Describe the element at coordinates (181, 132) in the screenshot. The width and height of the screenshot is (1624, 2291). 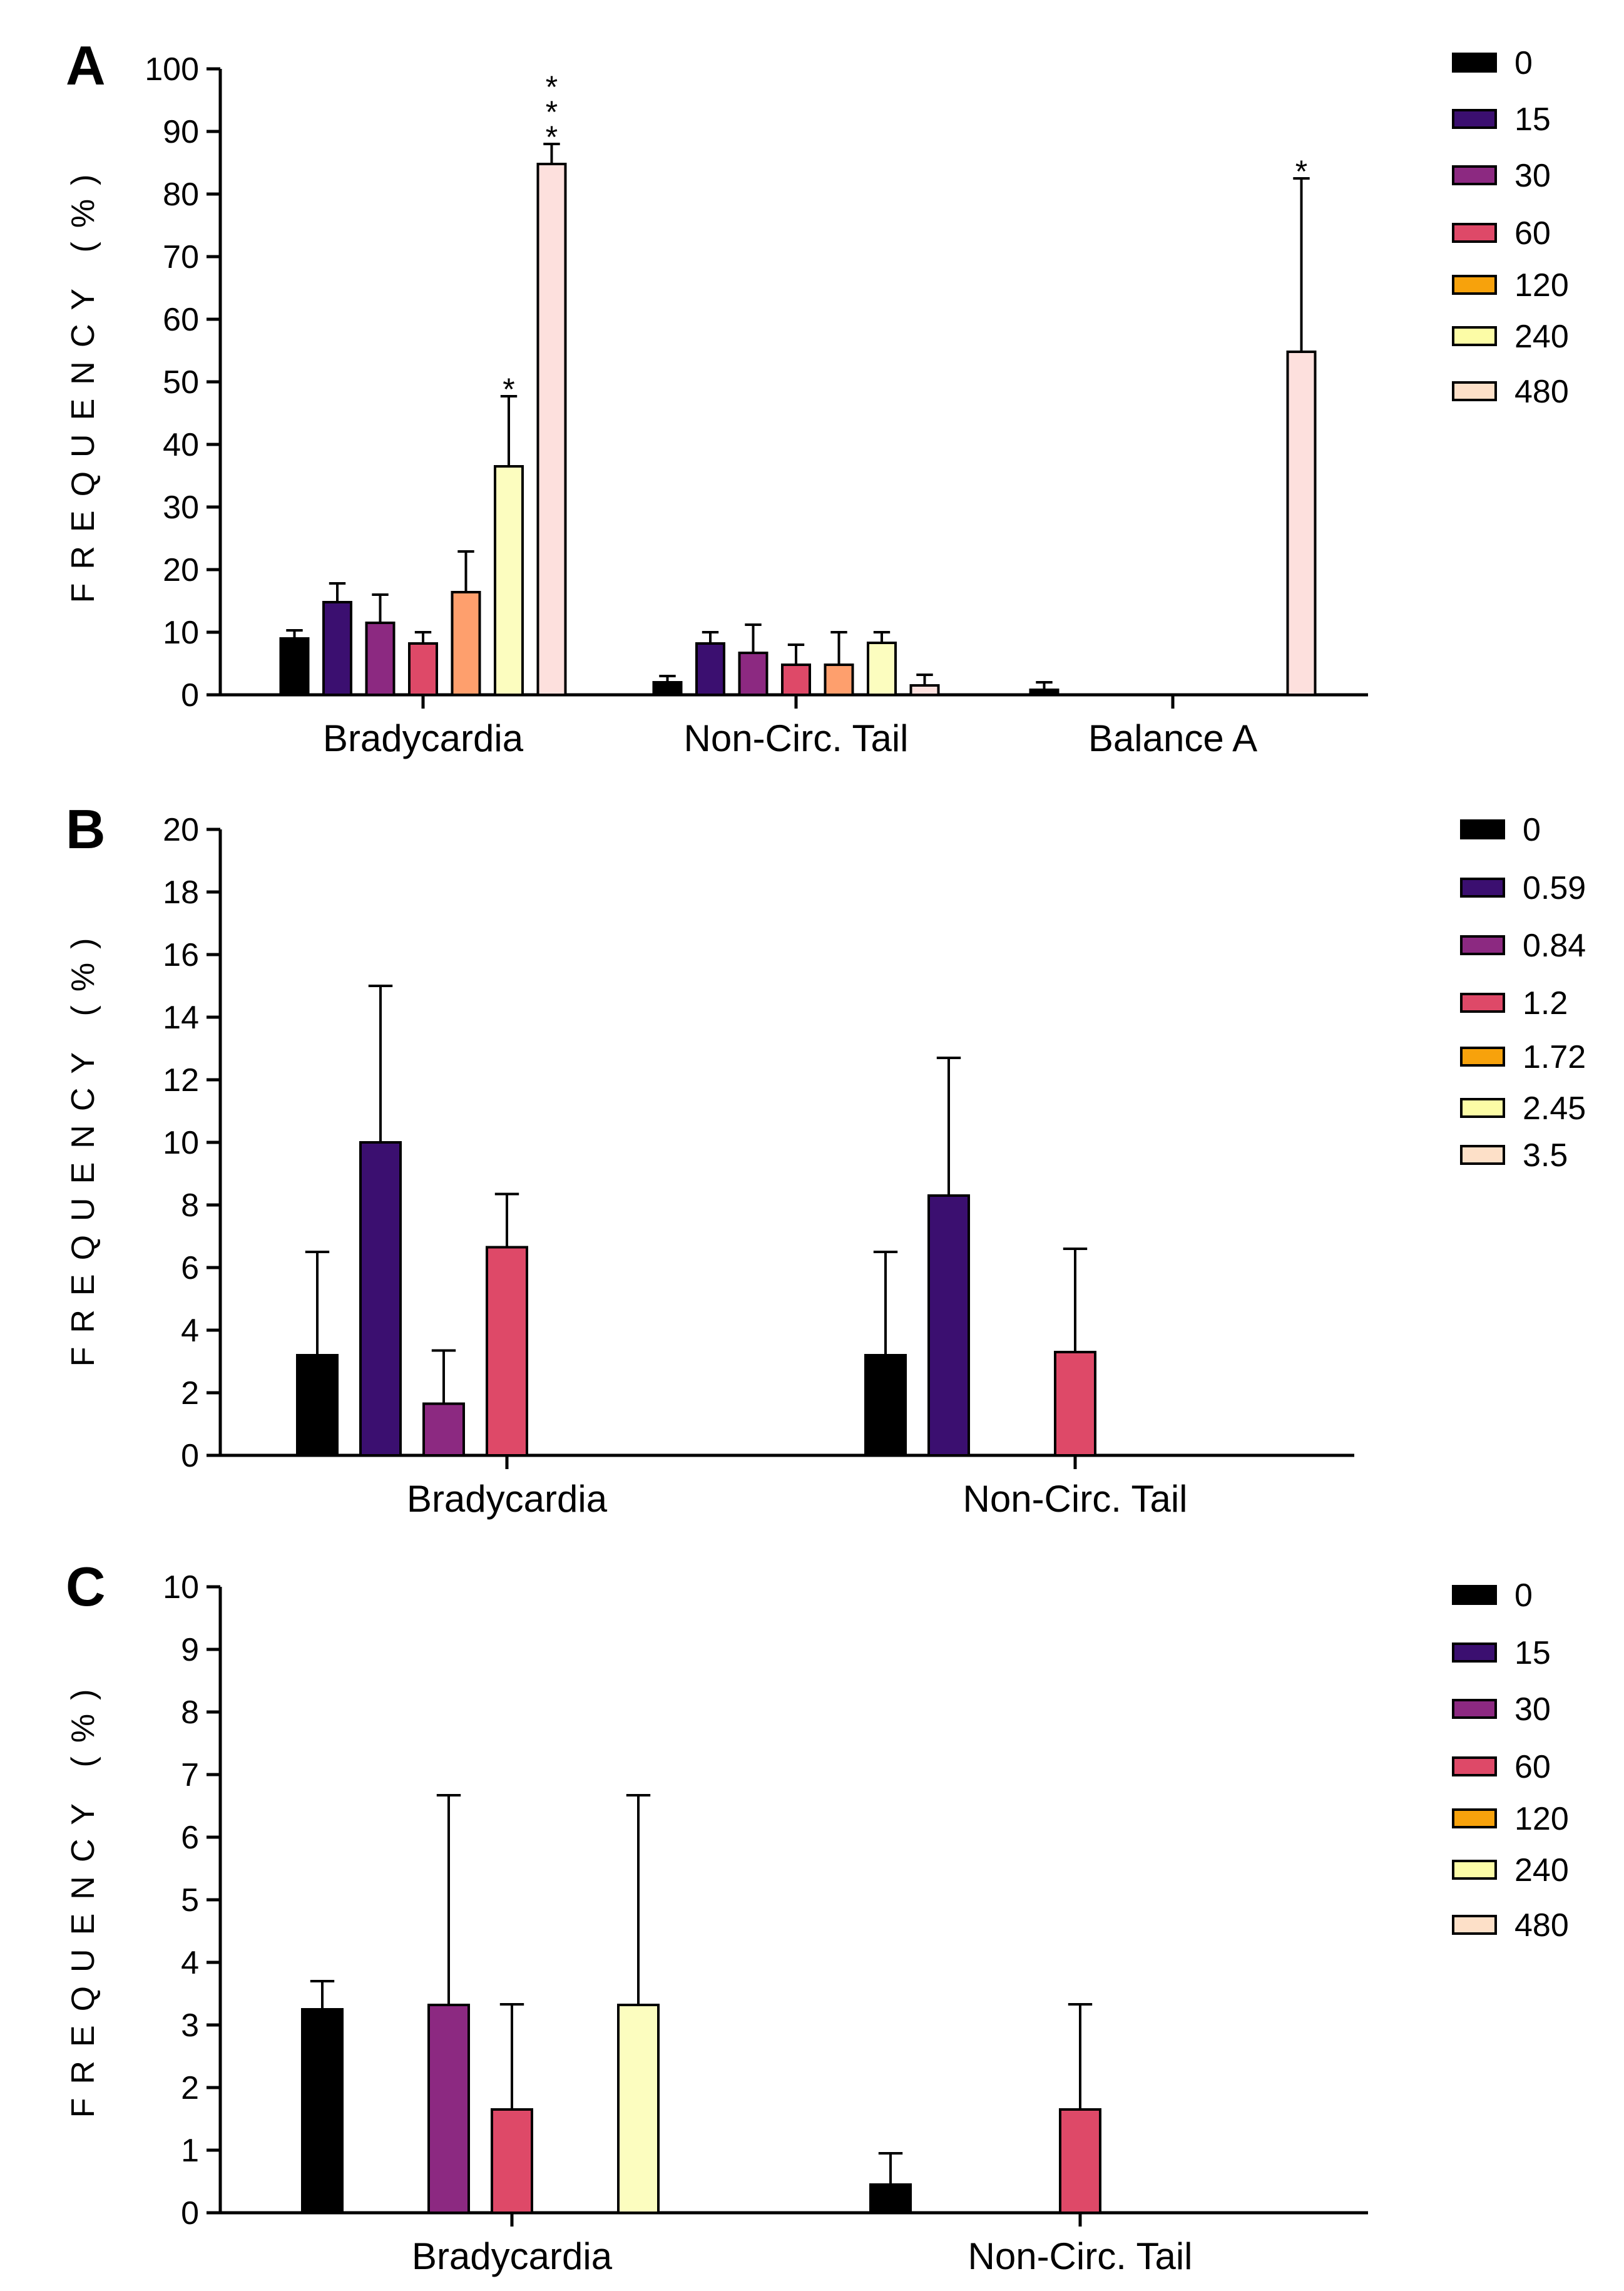
I see `y-tick-label: 90` at that location.